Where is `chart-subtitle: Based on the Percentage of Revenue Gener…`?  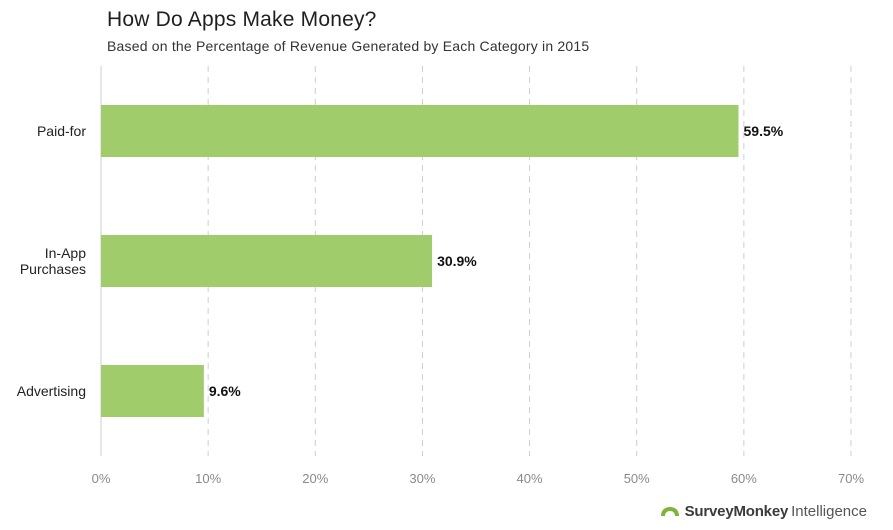 chart-subtitle: Based on the Percentage of Revenue Gener… is located at coordinates (348, 46).